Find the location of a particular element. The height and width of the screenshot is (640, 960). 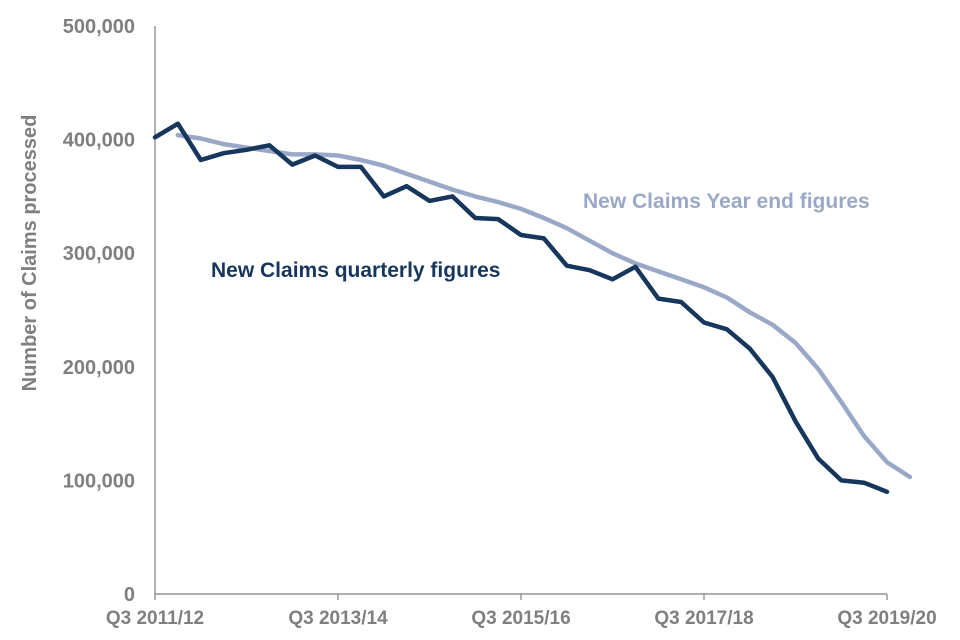

y-tick-label: 200,000 is located at coordinates (99, 368).